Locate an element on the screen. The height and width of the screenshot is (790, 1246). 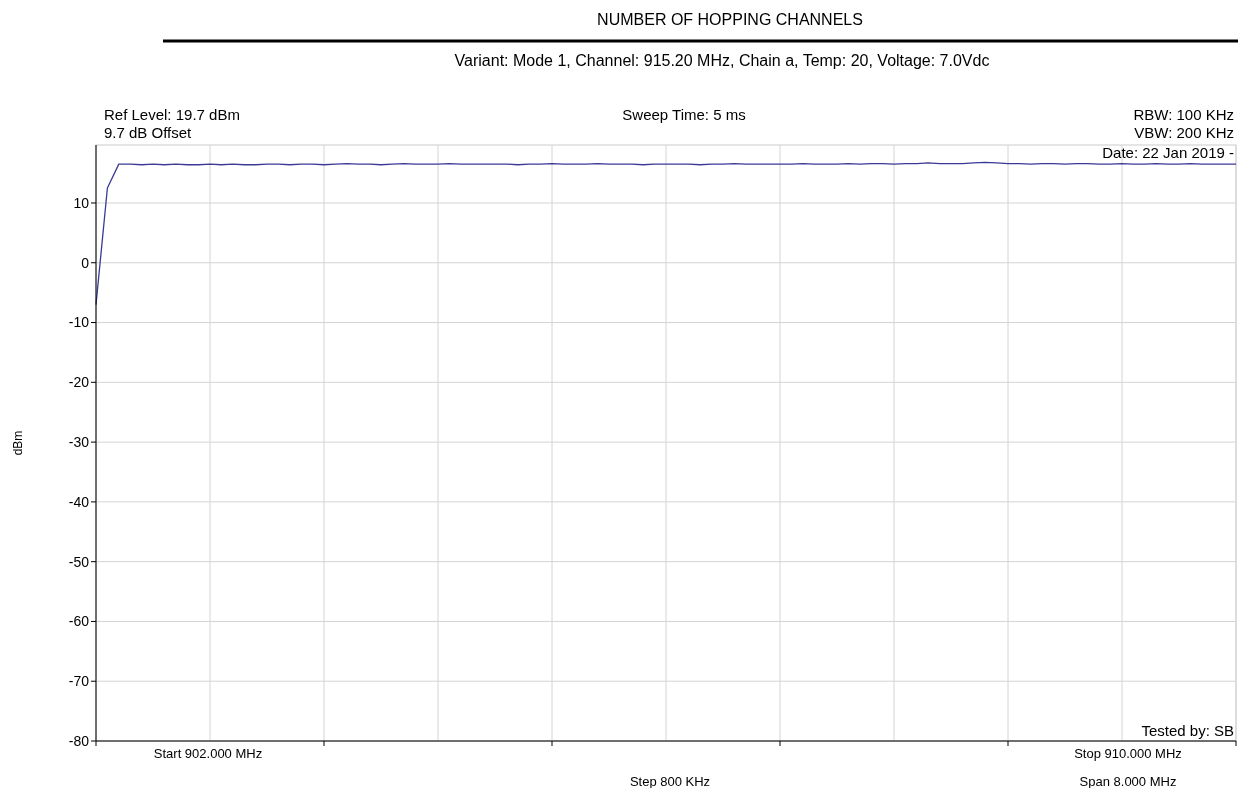
chart-subtitle: Variant: Mode 1, Channel: 915.20 MHz, Chain a, Temp: 20, Voltage: 7.0Vdc is located at coordinates (722, 60).